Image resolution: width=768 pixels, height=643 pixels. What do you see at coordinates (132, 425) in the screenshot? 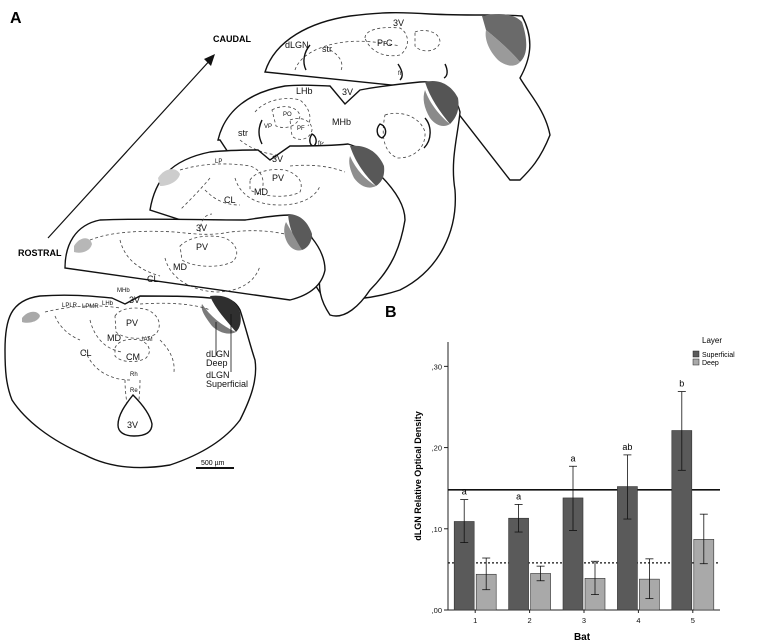
I see `s5-3v-bottom: 3V` at bounding box center [132, 425].